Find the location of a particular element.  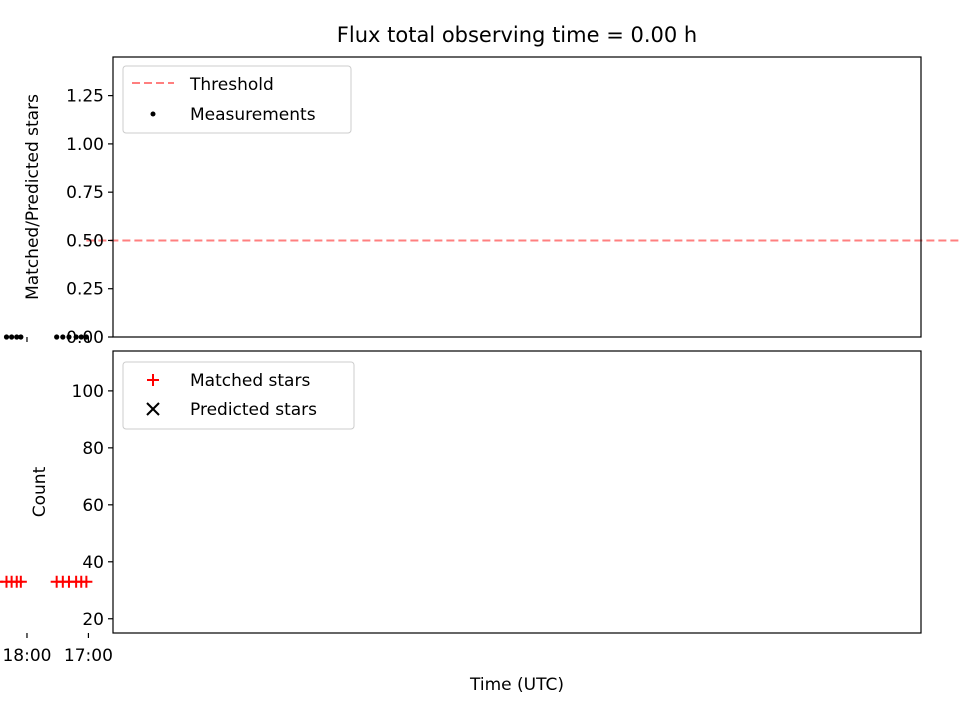

top-legend-box is located at coordinates (237, 99).